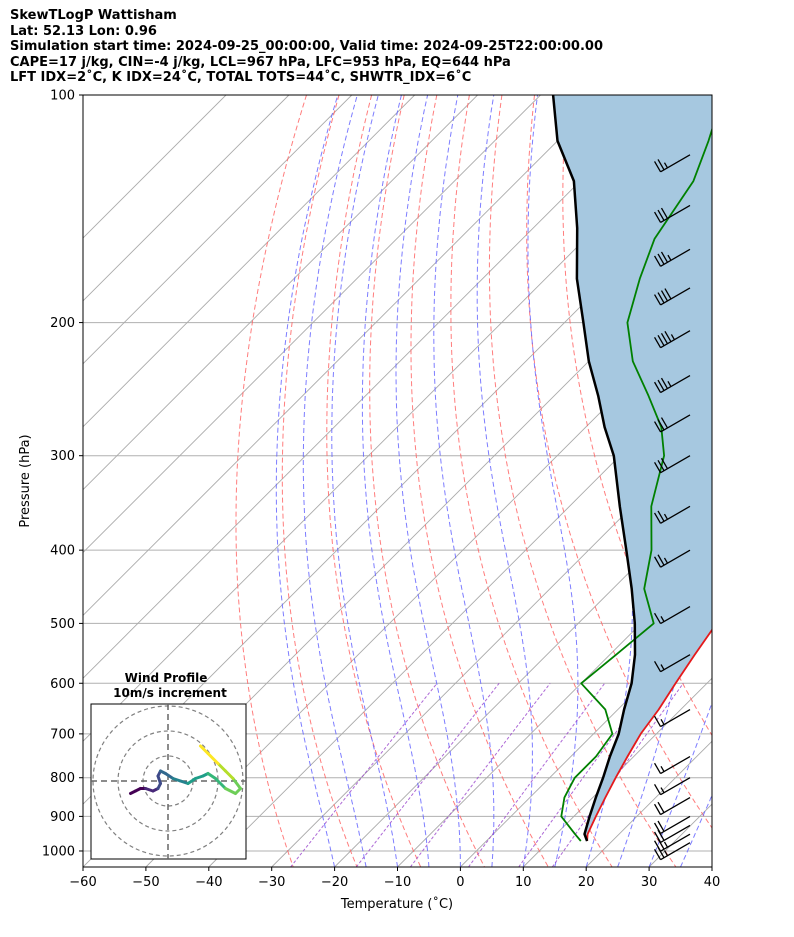  What do you see at coordinates (334, 882) in the screenshot?
I see `x-tick-label: −20` at bounding box center [334, 882].